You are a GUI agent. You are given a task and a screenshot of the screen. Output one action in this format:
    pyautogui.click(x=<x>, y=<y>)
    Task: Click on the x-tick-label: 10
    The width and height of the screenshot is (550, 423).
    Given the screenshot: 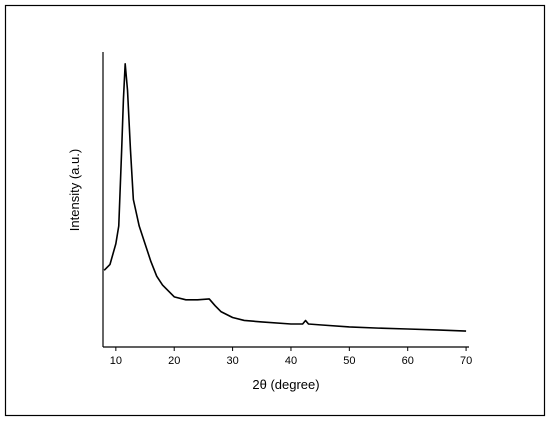 What is the action you would take?
    pyautogui.click(x=116, y=361)
    